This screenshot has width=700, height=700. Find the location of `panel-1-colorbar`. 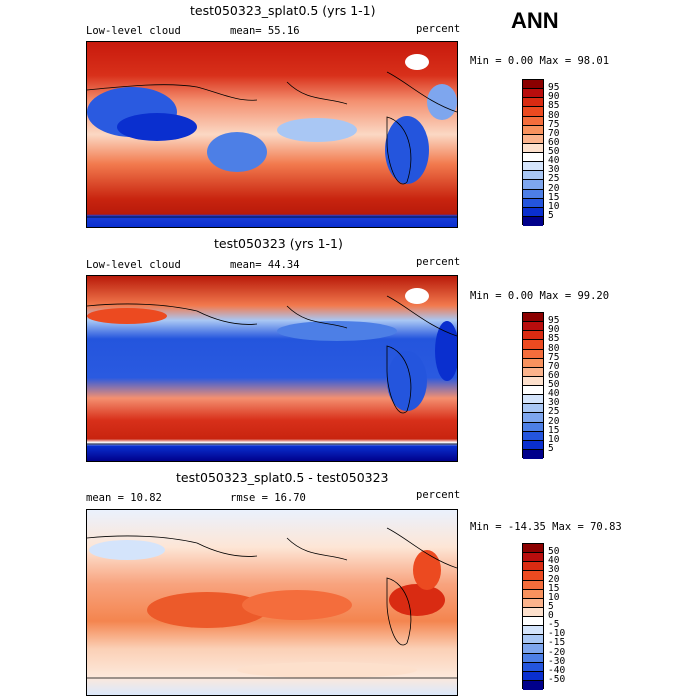

panel-1-colorbar is located at coordinates (533, 152).